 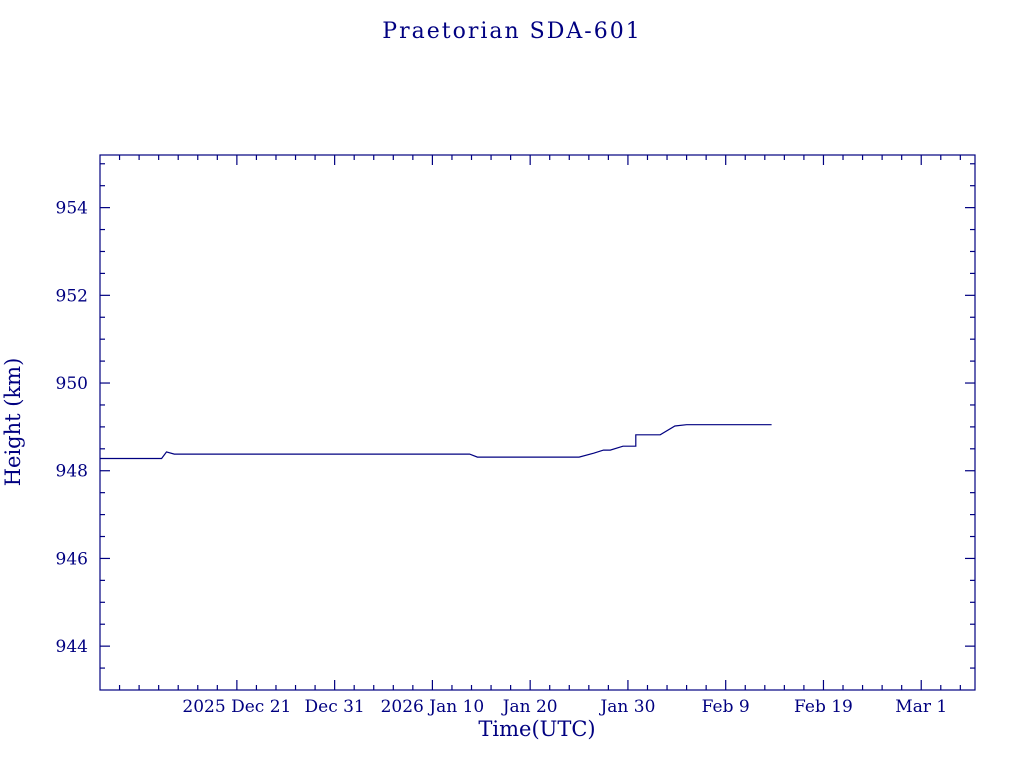 What do you see at coordinates (72, 296) in the screenshot?
I see `svg-text: 952` at bounding box center [72, 296].